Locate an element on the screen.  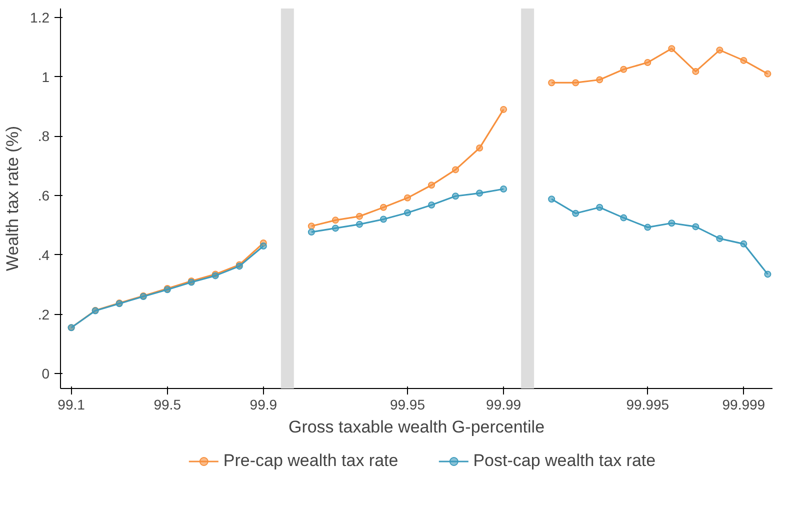
y-tick-label: 0 is located at coordinates (46, 374).